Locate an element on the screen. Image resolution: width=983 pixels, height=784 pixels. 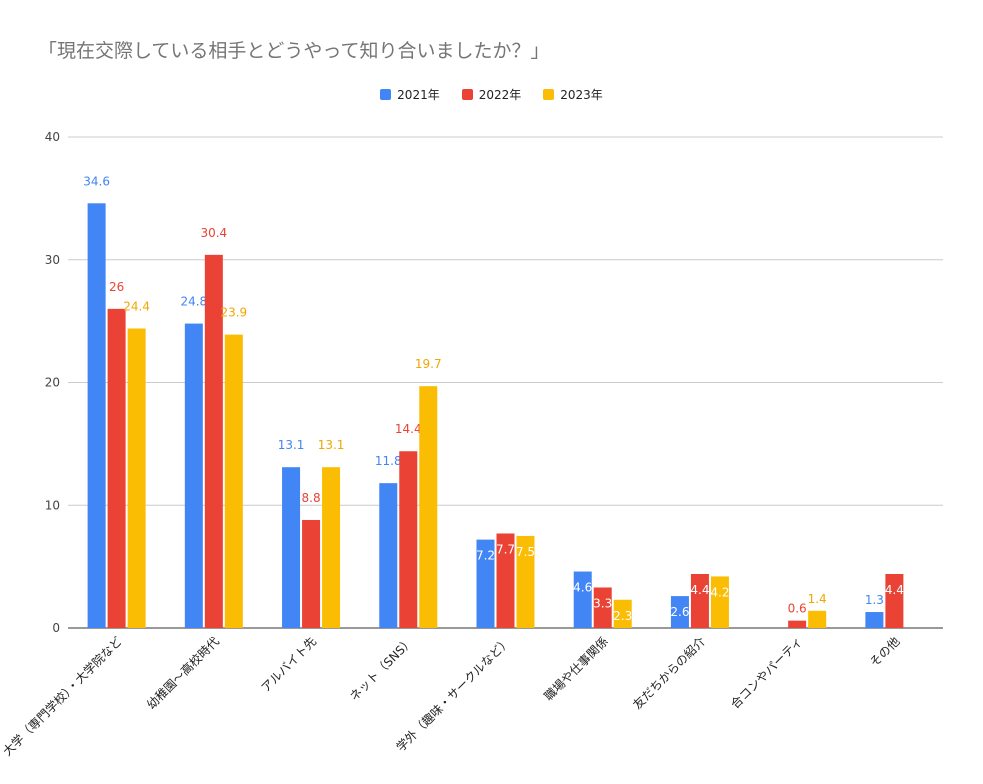
data-label: 30.4 is located at coordinates (213, 233).